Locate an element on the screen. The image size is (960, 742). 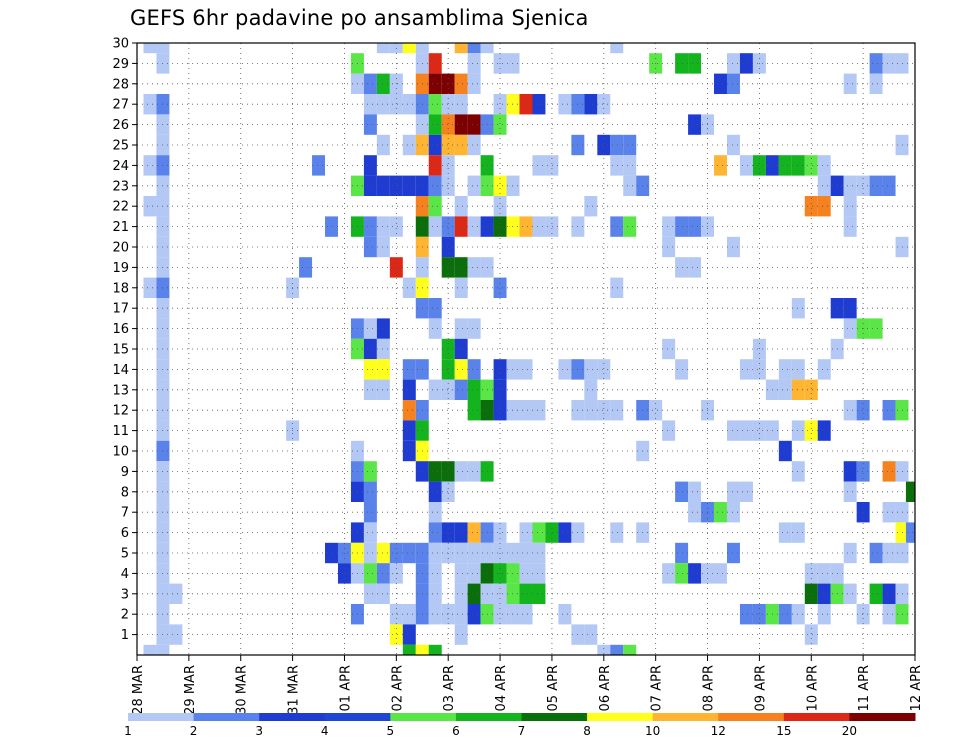
x-tick-label: 07 APR is located at coordinates (657, 688).